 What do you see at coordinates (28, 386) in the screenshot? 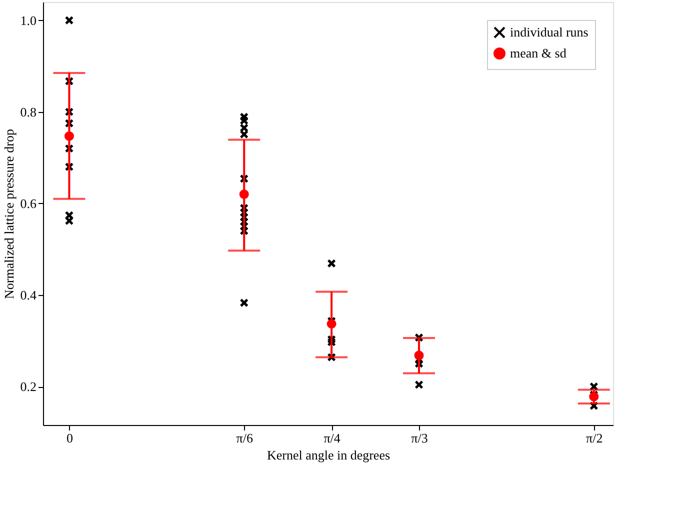
I see `y-tick-label: 0.2` at bounding box center [28, 386].